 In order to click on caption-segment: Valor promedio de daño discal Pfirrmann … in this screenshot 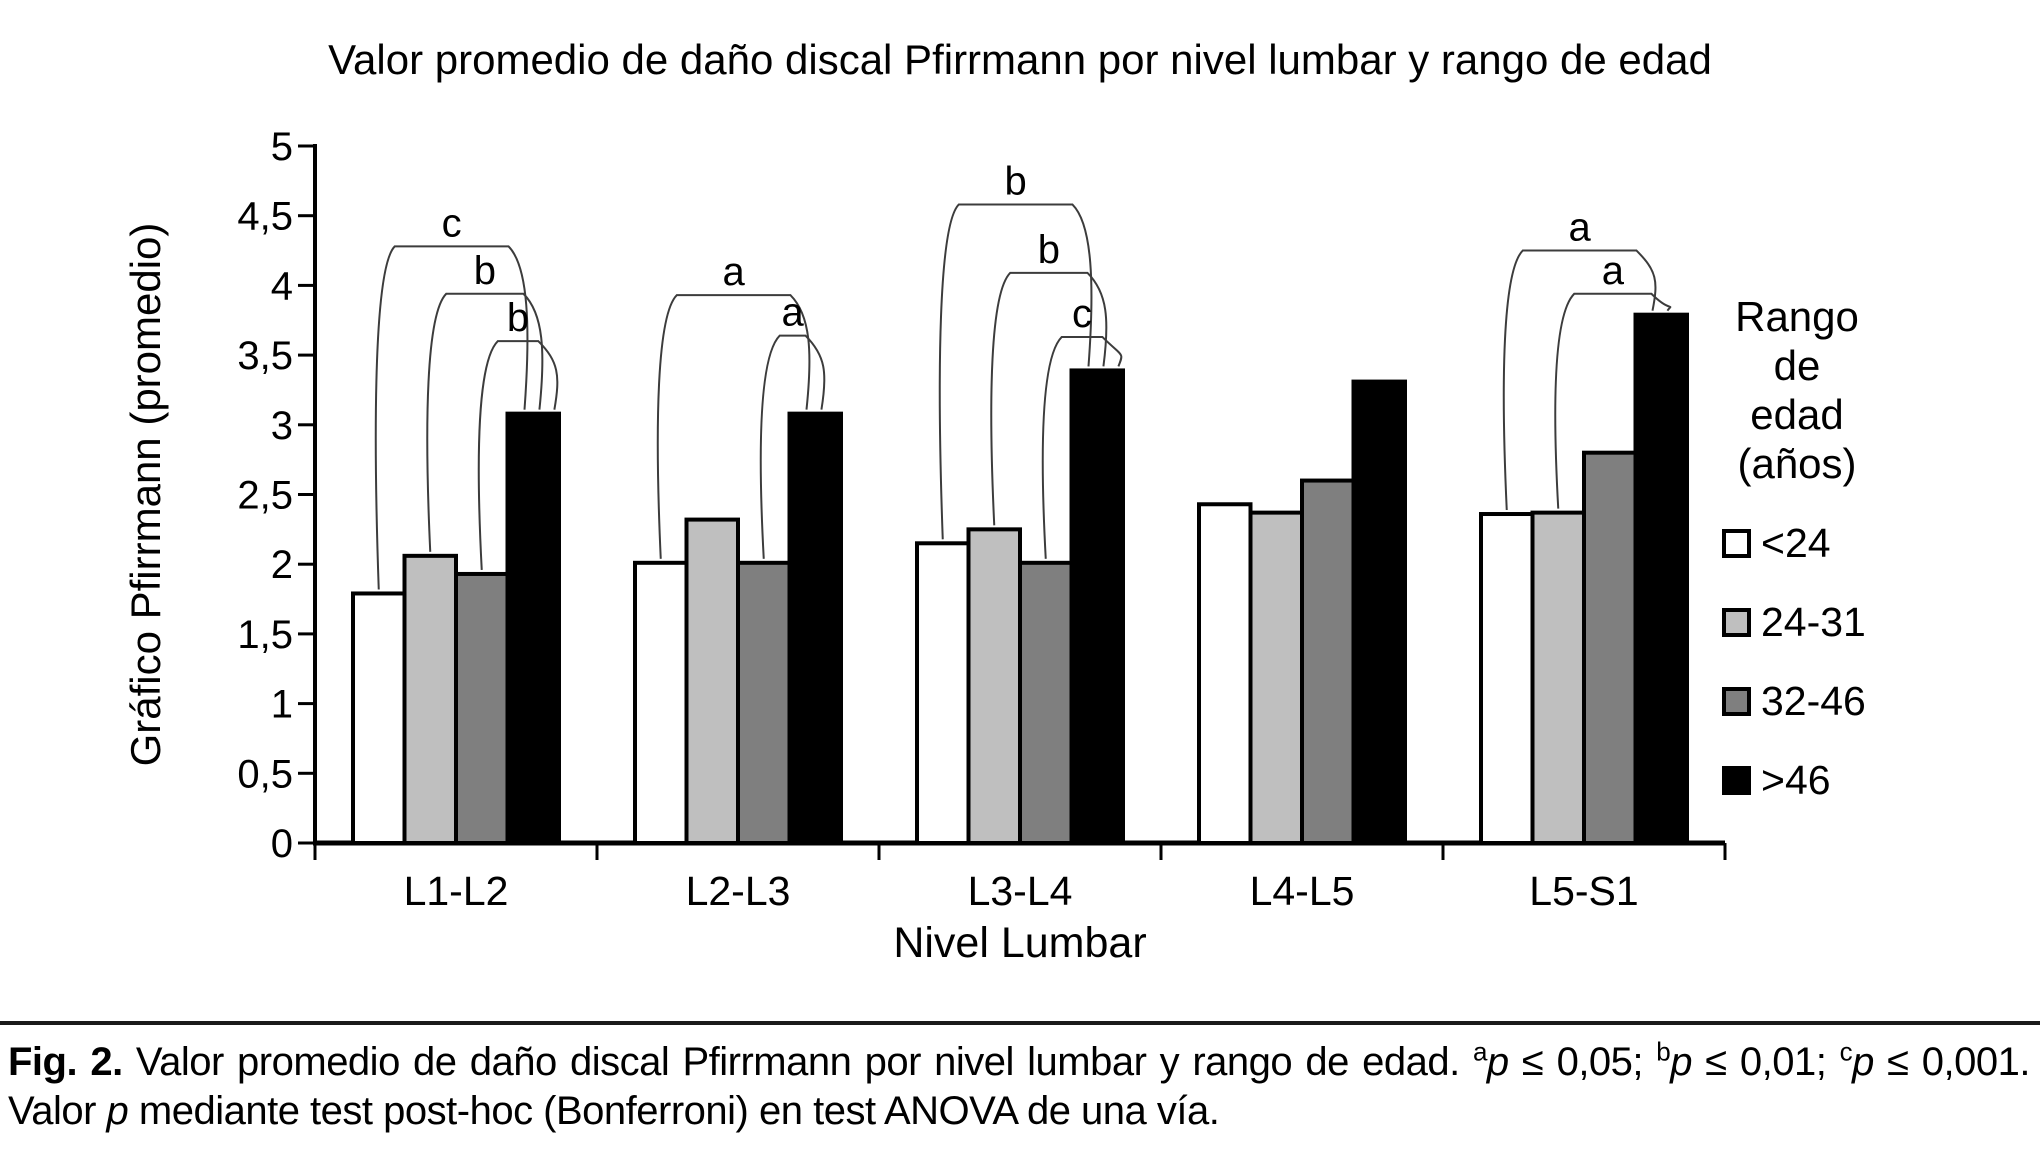, I will do `click(797, 1062)`.